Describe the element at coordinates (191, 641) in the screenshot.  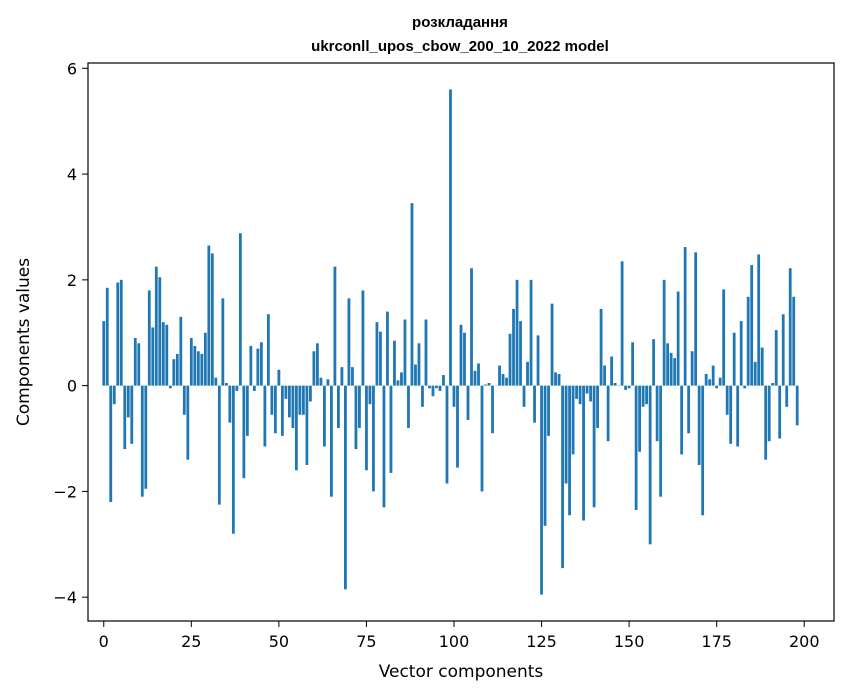
I see `x-tick-label: 25` at that location.